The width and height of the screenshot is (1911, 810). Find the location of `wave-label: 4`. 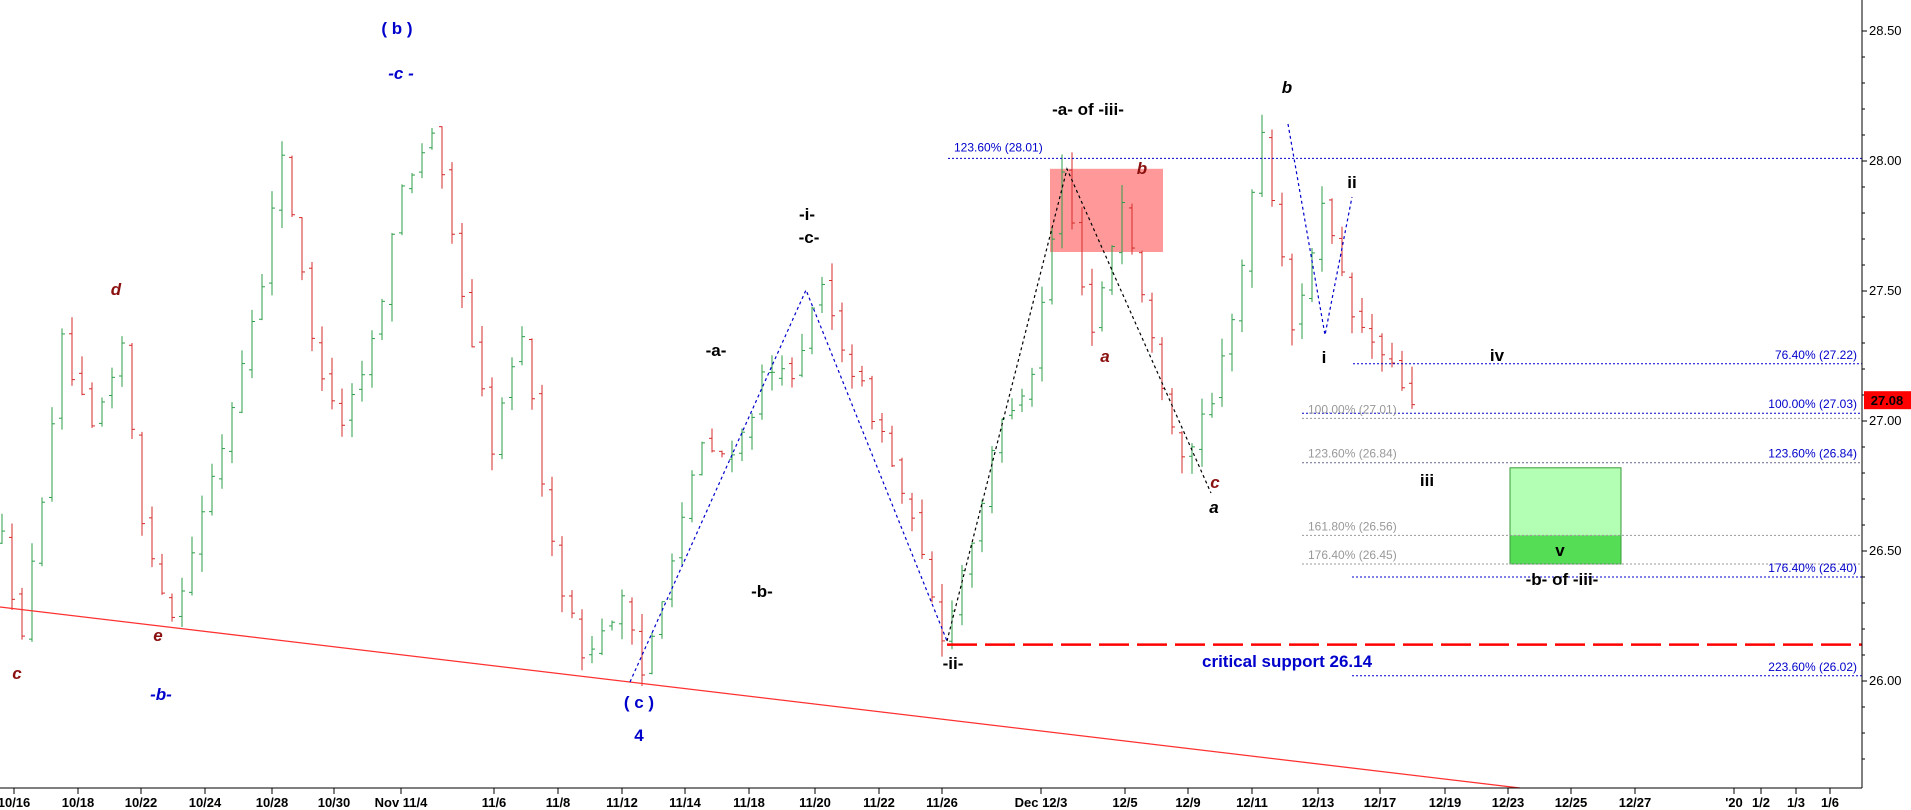

wave-label: 4 is located at coordinates (639, 735).